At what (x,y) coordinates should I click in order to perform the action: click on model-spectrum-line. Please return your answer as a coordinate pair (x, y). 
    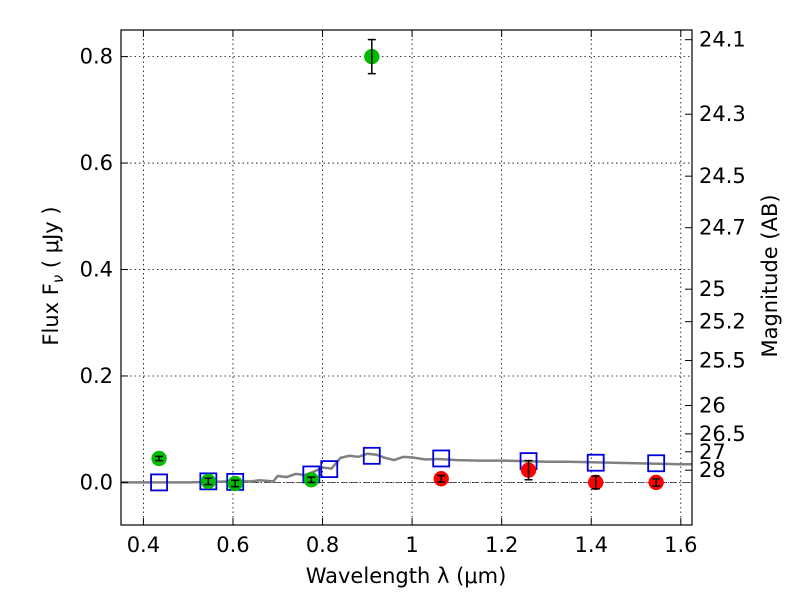
    Looking at the image, I should click on (406, 468).